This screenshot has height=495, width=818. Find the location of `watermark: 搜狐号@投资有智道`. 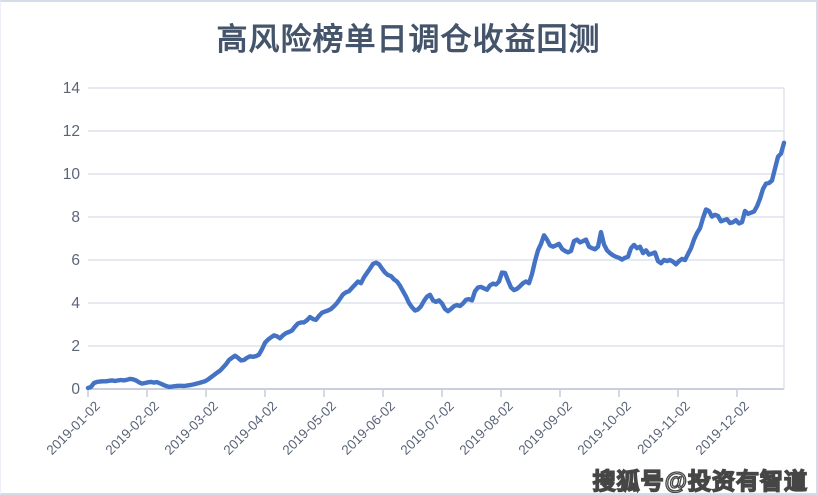

watermark: 搜狐号@投资有智道 is located at coordinates (700, 480).